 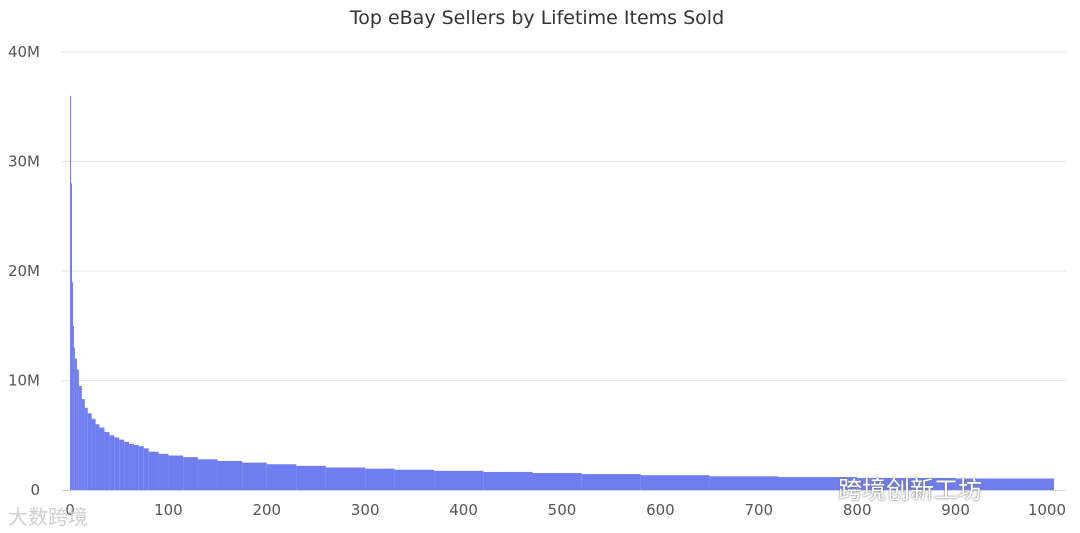 What do you see at coordinates (536, 18) in the screenshot?
I see `chart-title: Top eBay Sellers by Lifetime Items Sold` at bounding box center [536, 18].